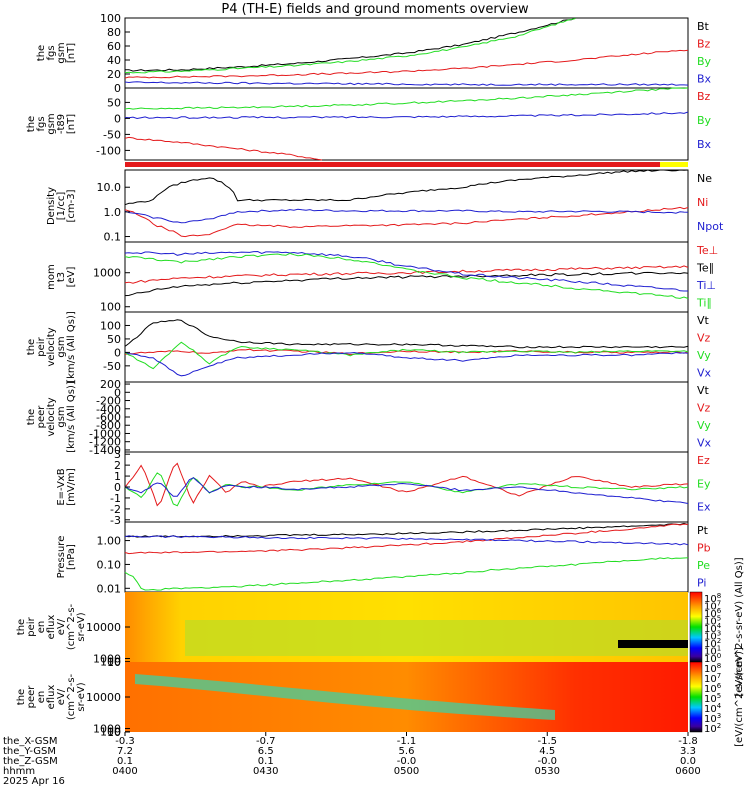  I want to click on x-row-label: hhmm, so click(19, 771).